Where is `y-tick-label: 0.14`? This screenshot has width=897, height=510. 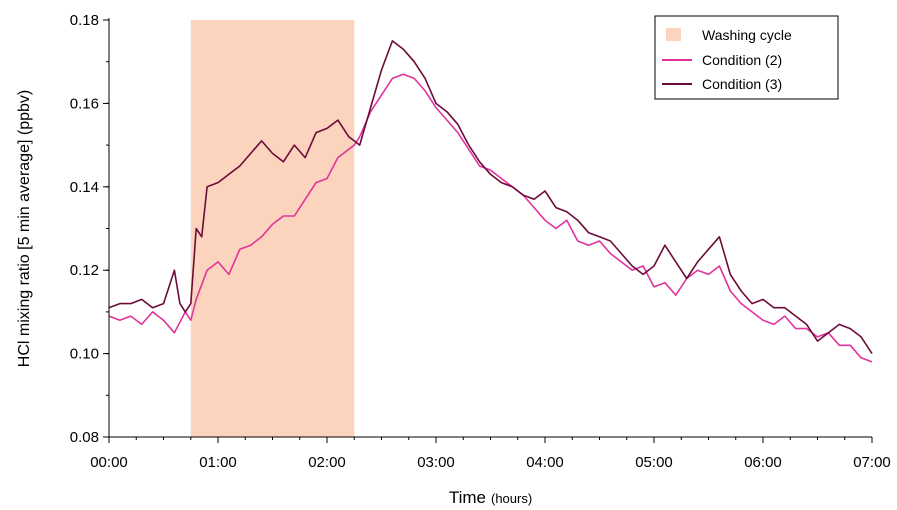
y-tick-label: 0.14 is located at coordinates (84, 187).